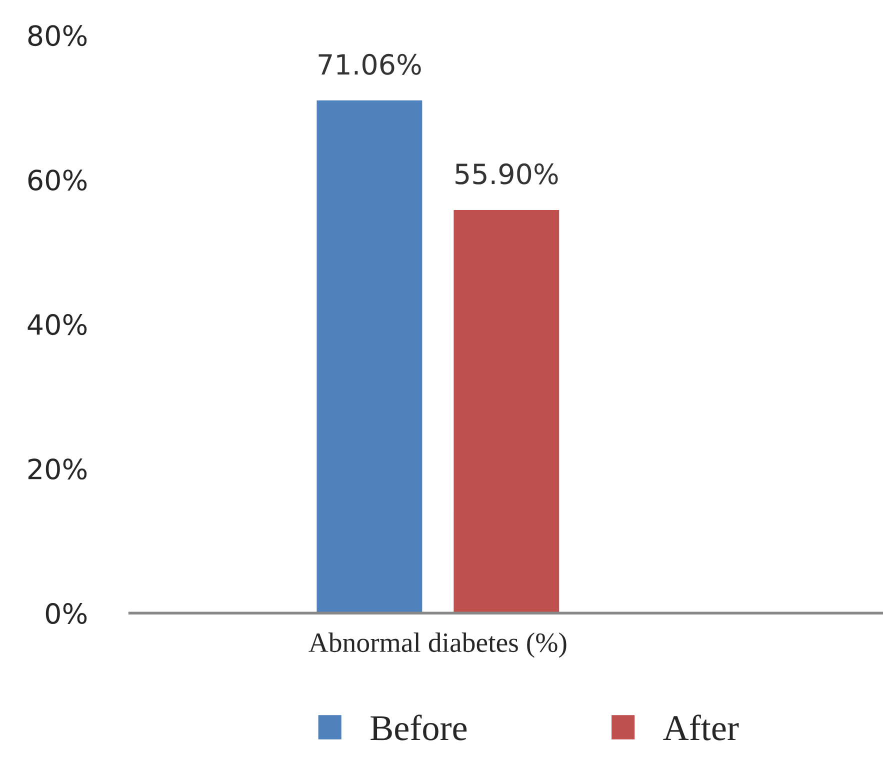 The height and width of the screenshot is (781, 883). Describe the element at coordinates (57, 469) in the screenshot. I see `y-tick-label: 20%` at that location.